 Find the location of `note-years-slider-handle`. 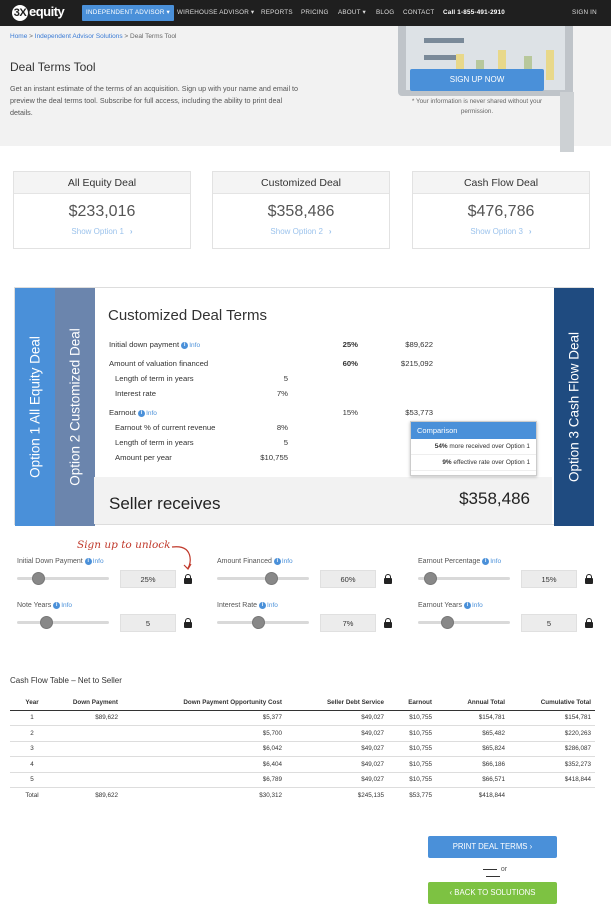

note-years-slider-handle is located at coordinates (46, 622).